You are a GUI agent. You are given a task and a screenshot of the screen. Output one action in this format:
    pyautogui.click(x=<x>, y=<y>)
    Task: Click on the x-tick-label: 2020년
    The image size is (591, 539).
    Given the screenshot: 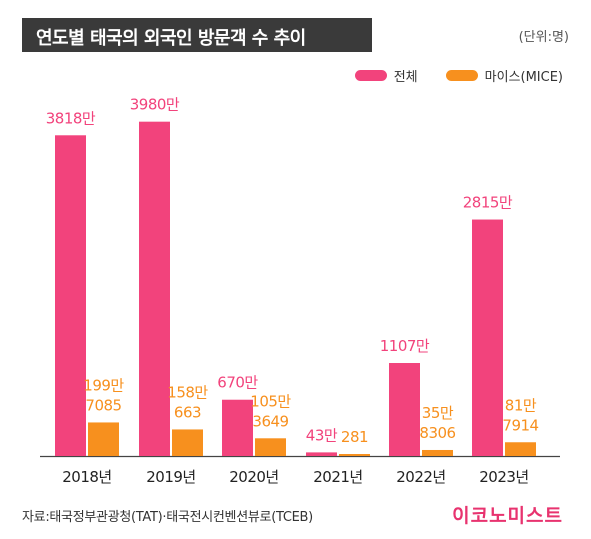 What is the action you would take?
    pyautogui.click(x=253, y=477)
    